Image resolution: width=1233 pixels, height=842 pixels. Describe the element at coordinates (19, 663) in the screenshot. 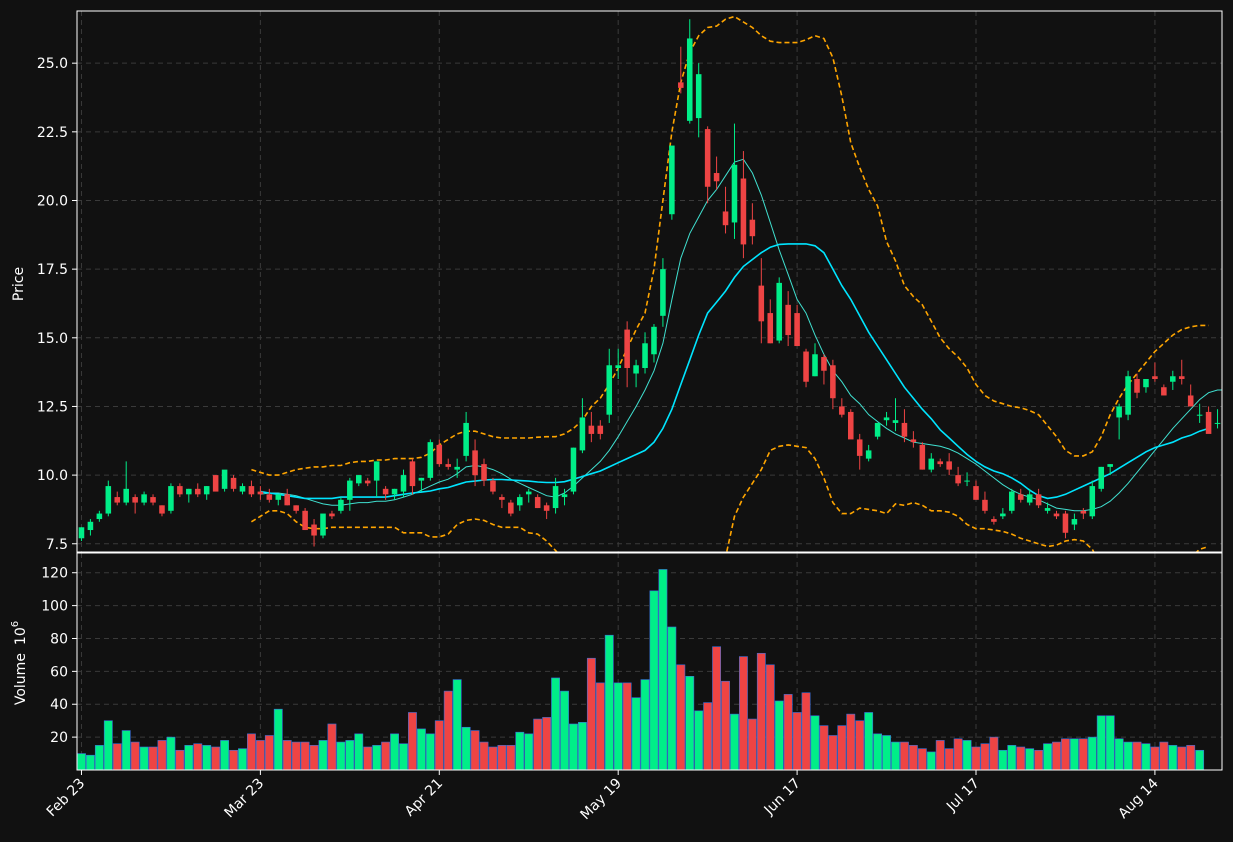

I see `volume-axis-label: Volume 106` at that location.